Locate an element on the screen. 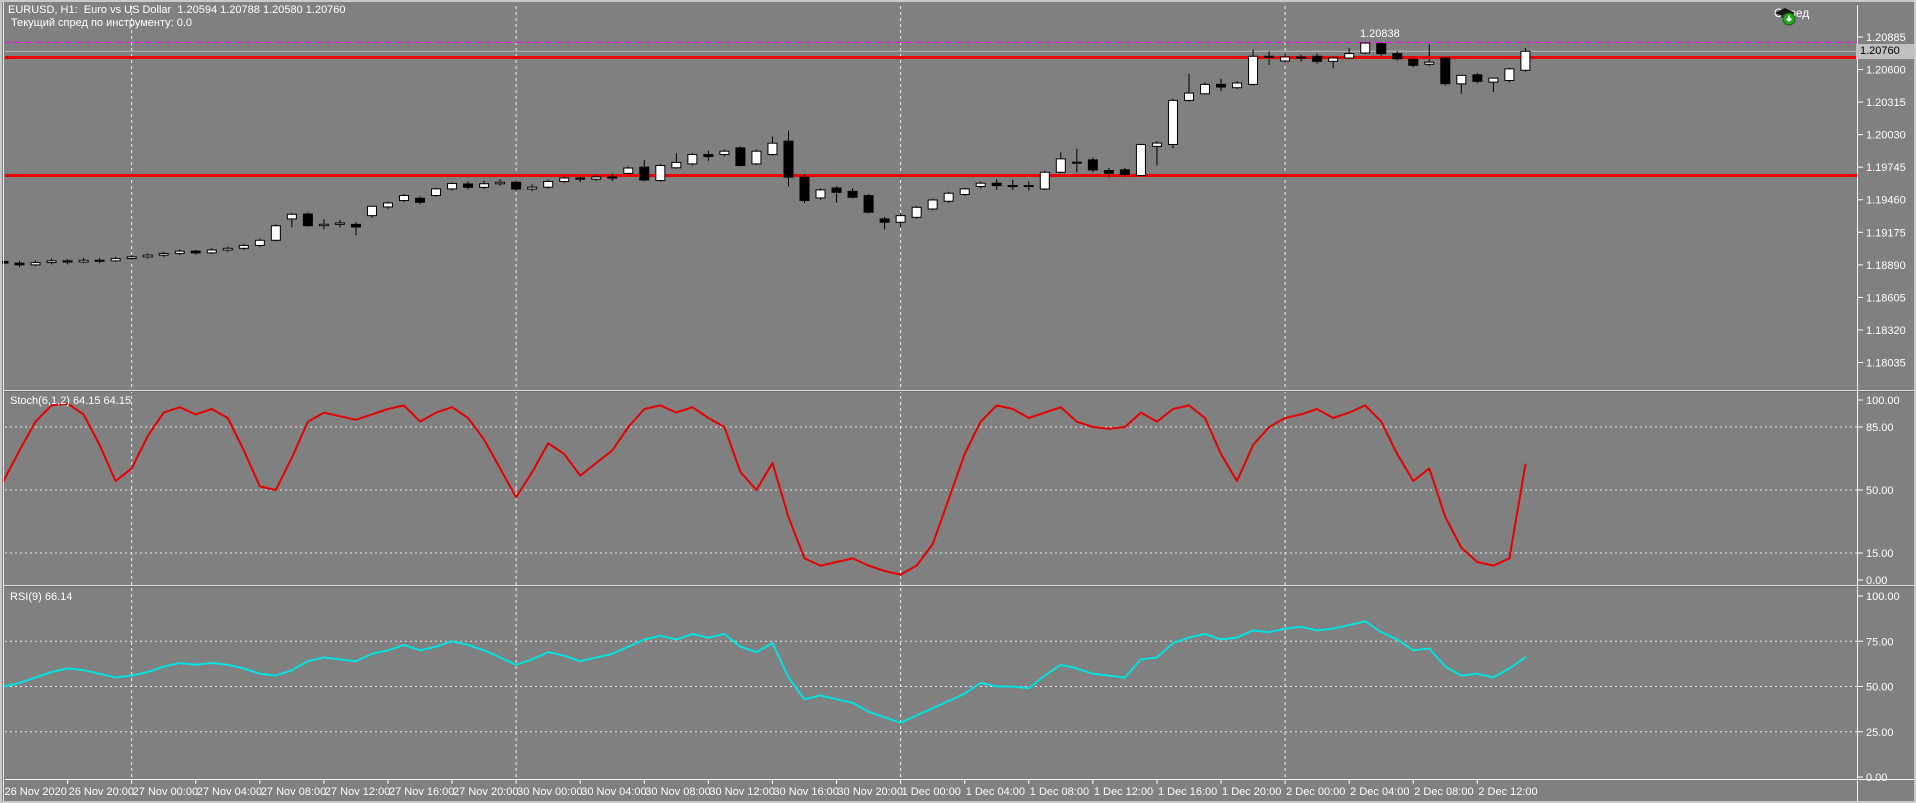 Image resolution: width=1916 pixels, height=803 pixels. time-axis-label: 26 Nov 2020 is located at coordinates (36, 792).